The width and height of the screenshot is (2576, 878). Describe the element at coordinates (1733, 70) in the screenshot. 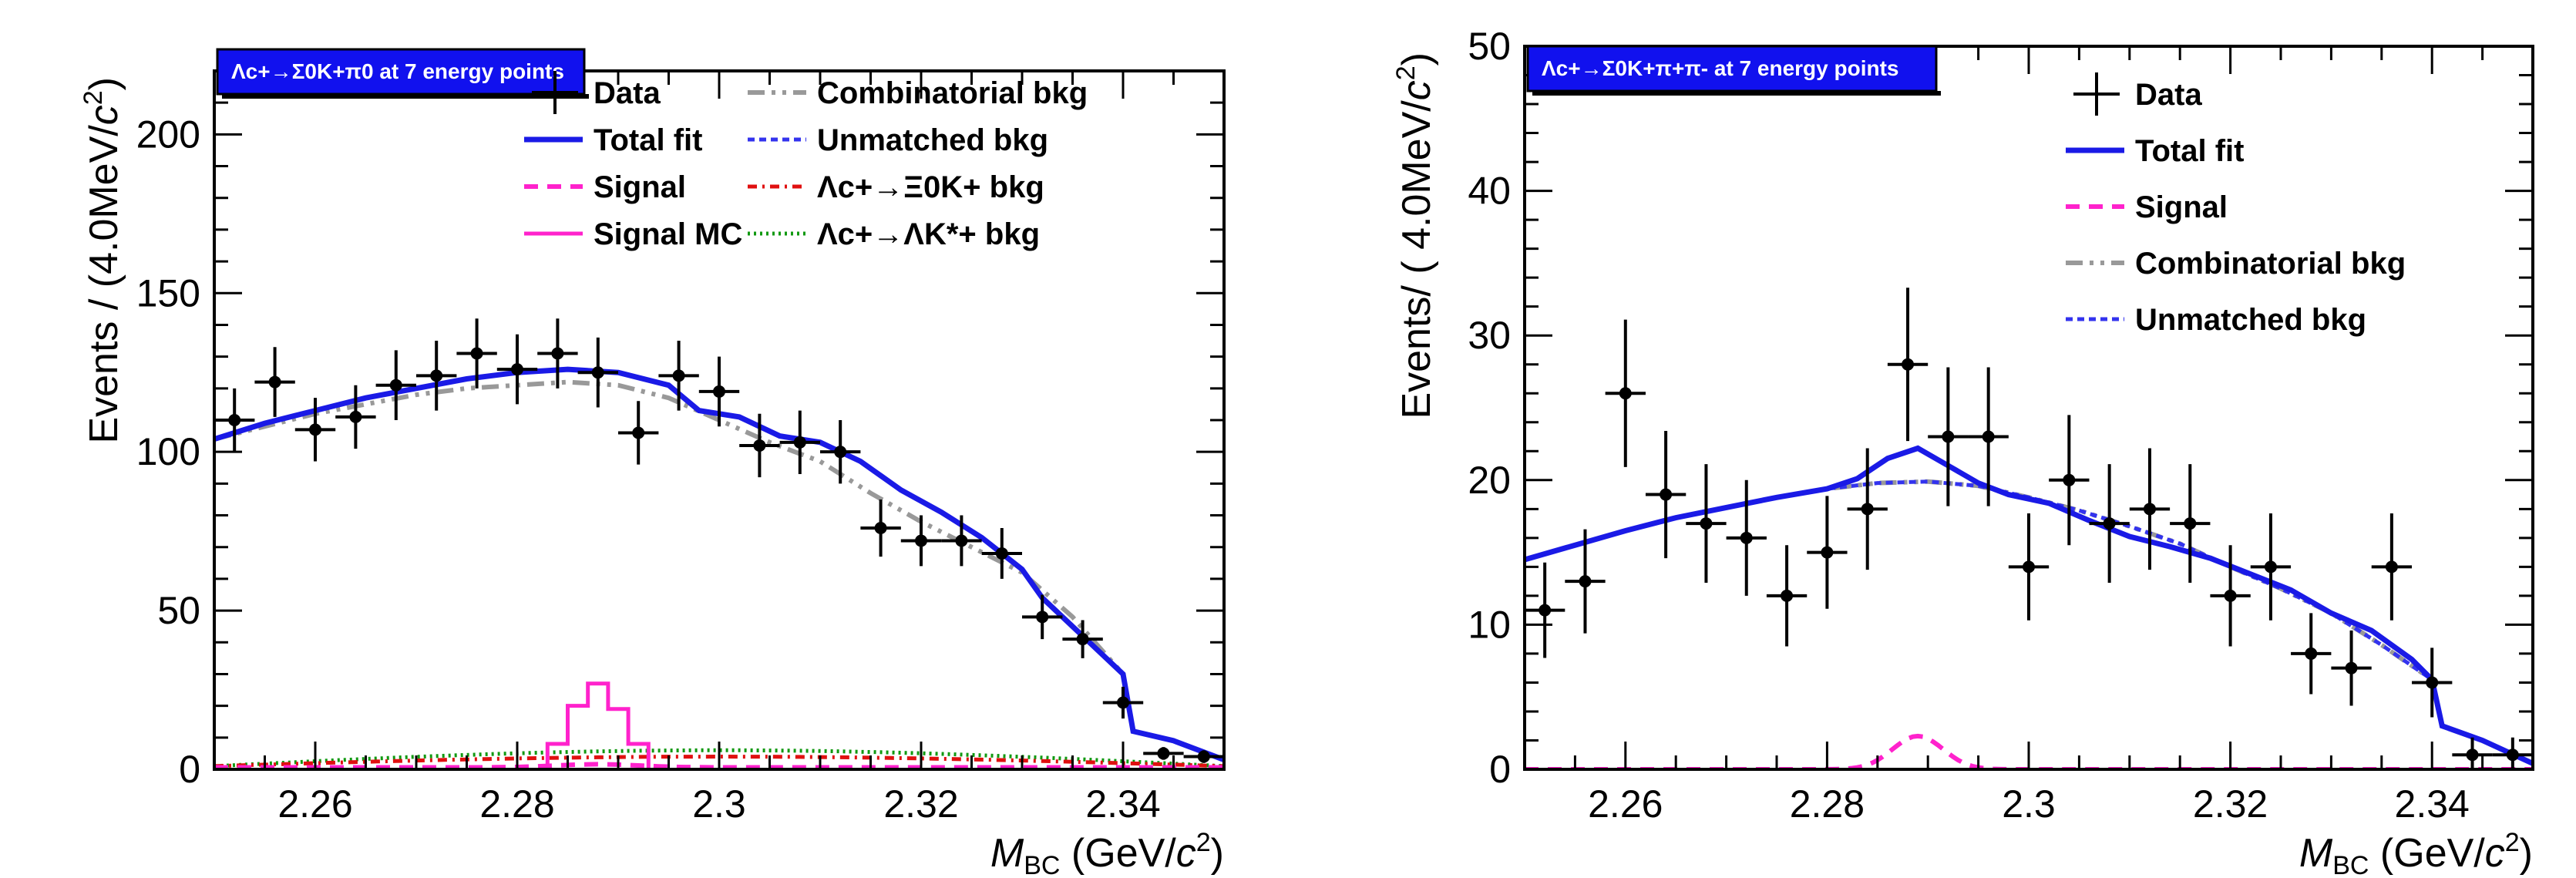

I see `decay-banner: Λc+→Σ0K+π+π- at 7 energy points` at that location.